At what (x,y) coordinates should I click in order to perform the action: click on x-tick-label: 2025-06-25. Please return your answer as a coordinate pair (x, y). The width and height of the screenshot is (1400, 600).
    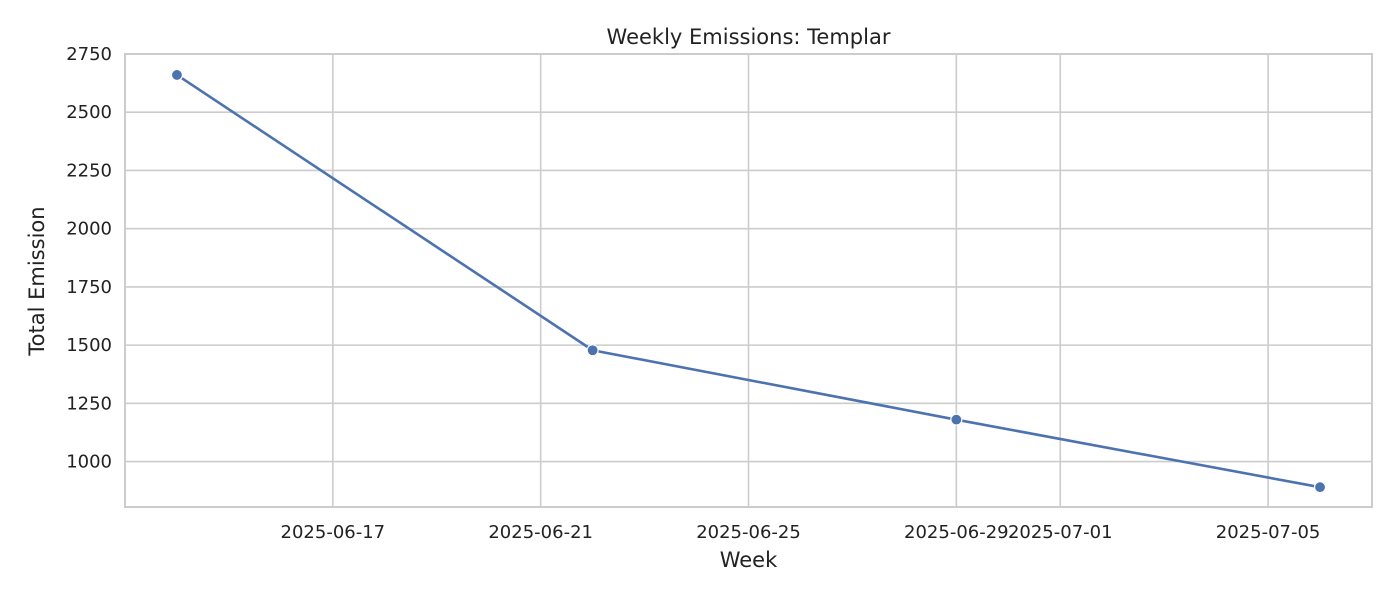
    Looking at the image, I should click on (748, 532).